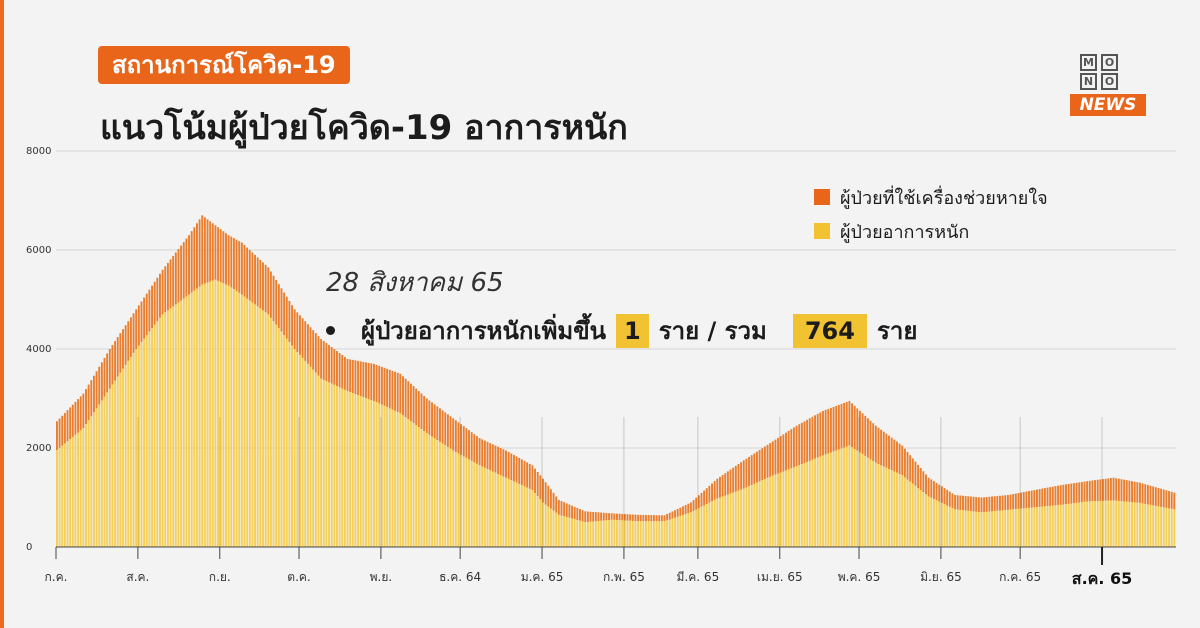  What do you see at coordinates (897, 331) in the screenshot?
I see `annotation-unit2: ราย` at bounding box center [897, 331].